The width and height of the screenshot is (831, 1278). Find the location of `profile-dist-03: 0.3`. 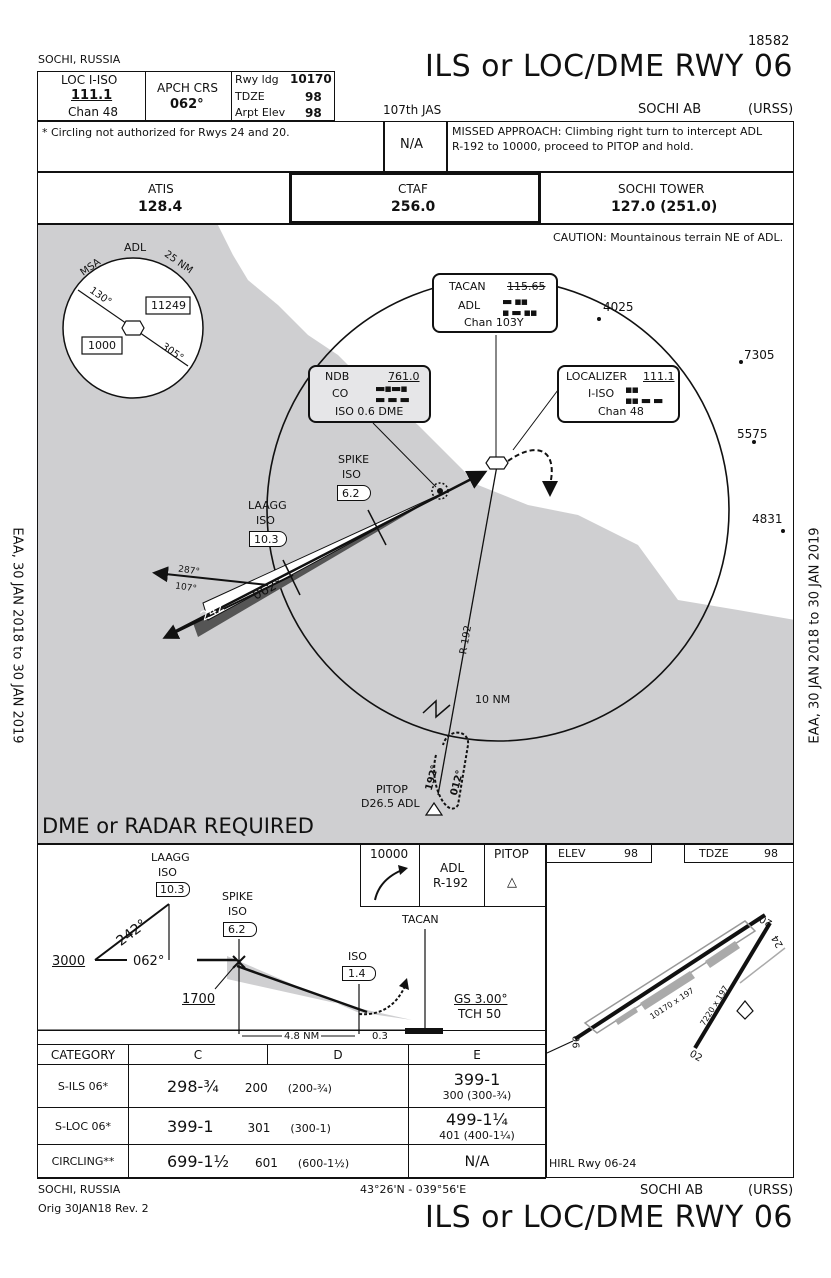

profile-dist-03: 0.3 is located at coordinates (380, 1036).